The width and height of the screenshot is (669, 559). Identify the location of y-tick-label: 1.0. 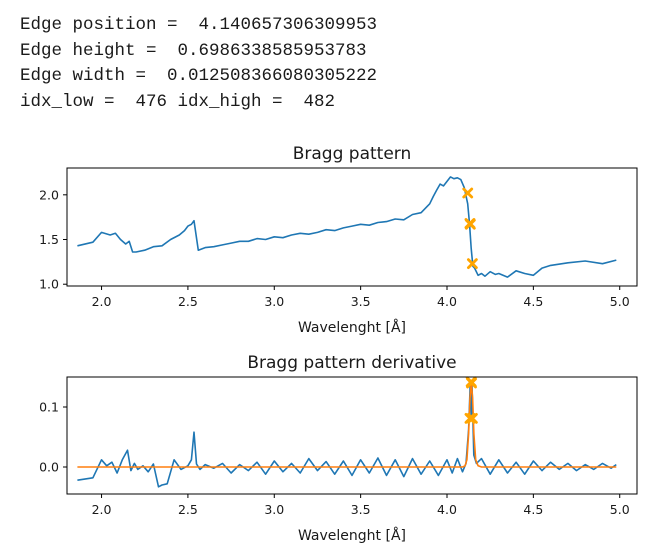
(49, 284).